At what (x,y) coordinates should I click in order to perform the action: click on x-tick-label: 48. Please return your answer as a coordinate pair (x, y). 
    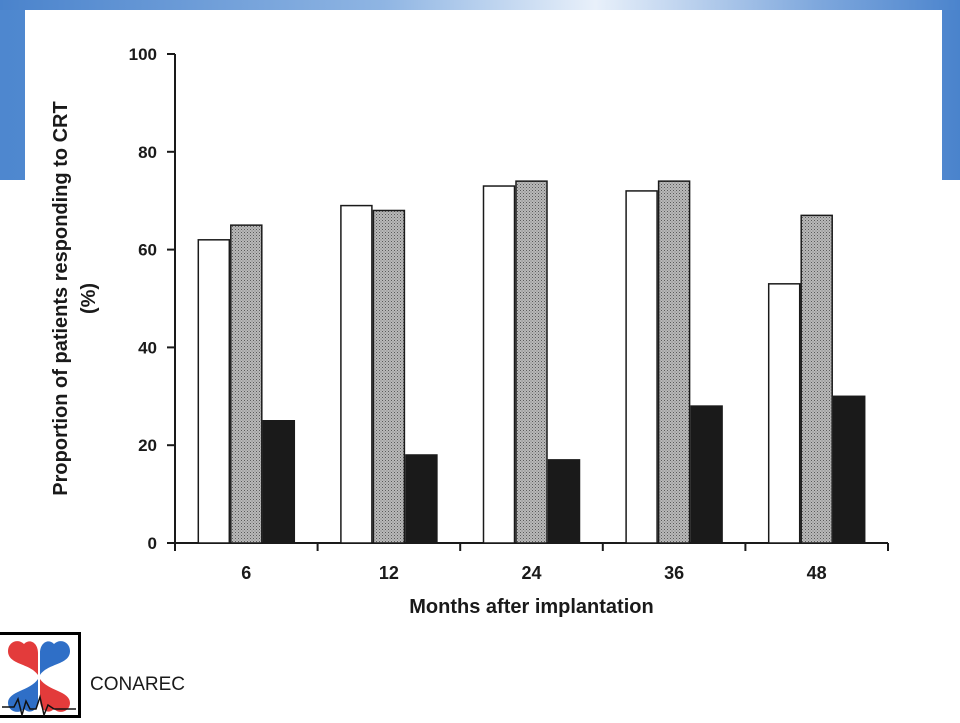
    Looking at the image, I should click on (817, 573).